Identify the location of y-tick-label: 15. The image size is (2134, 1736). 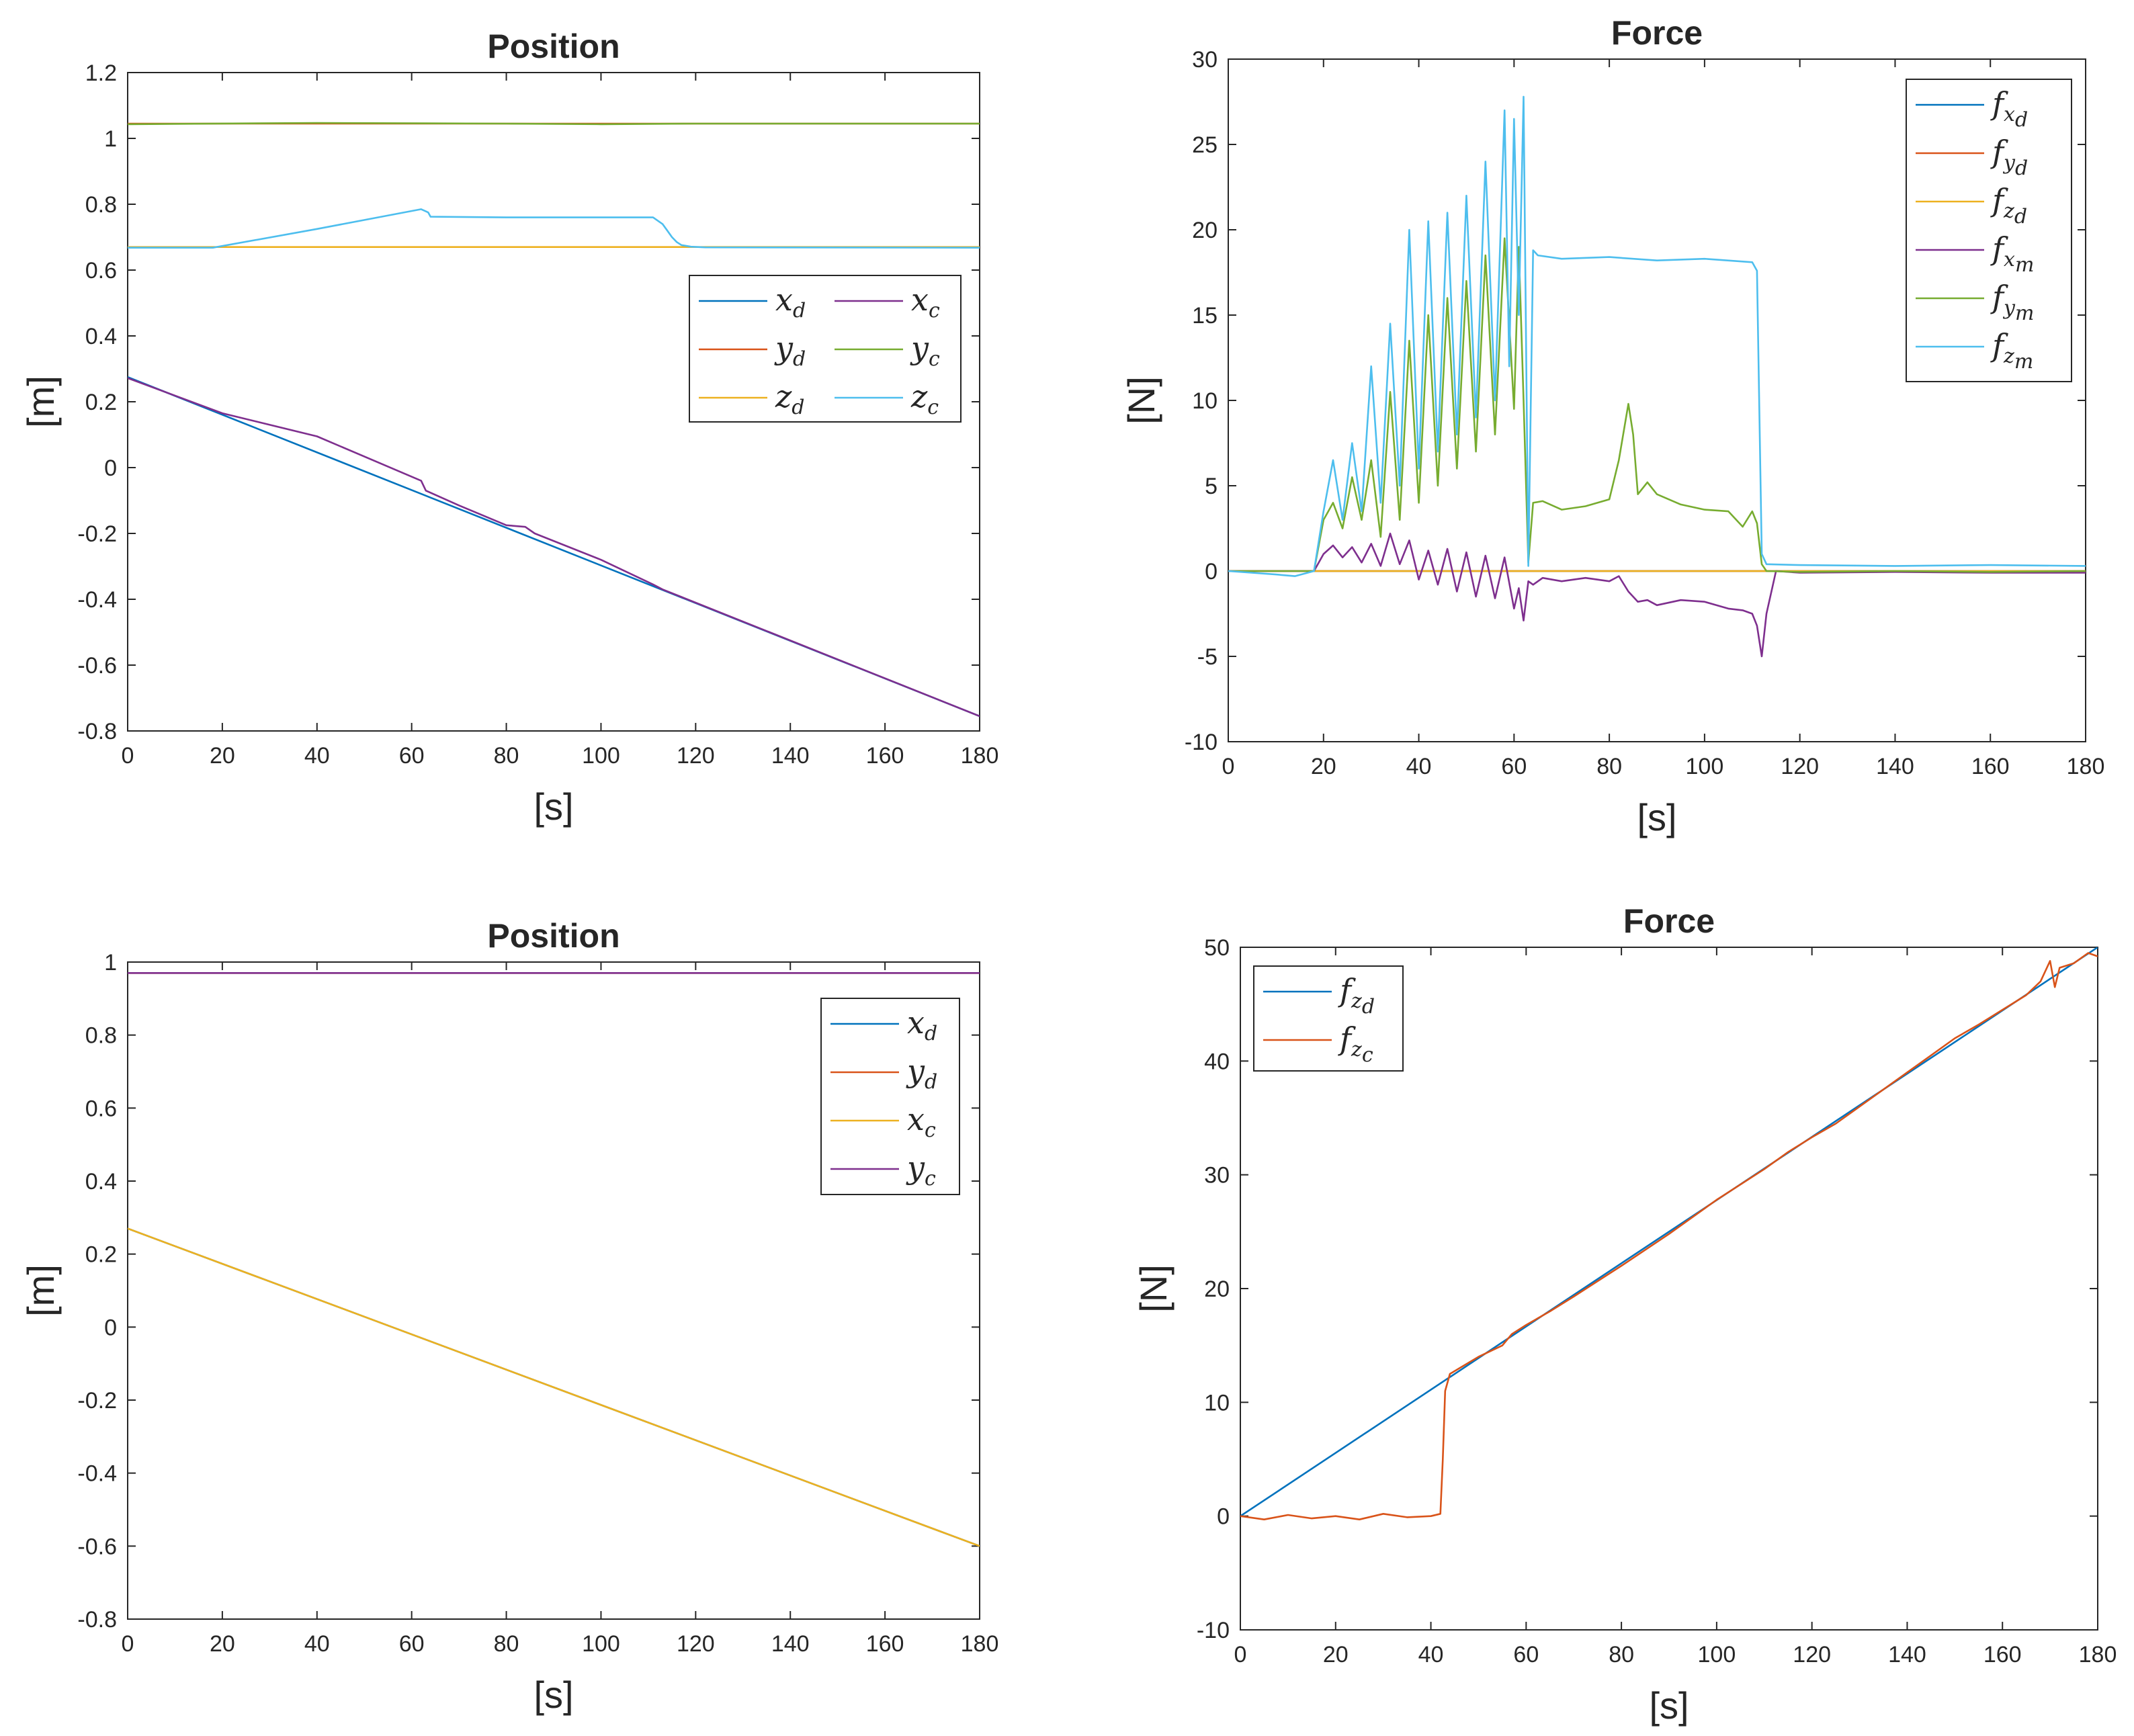
(1205, 316).